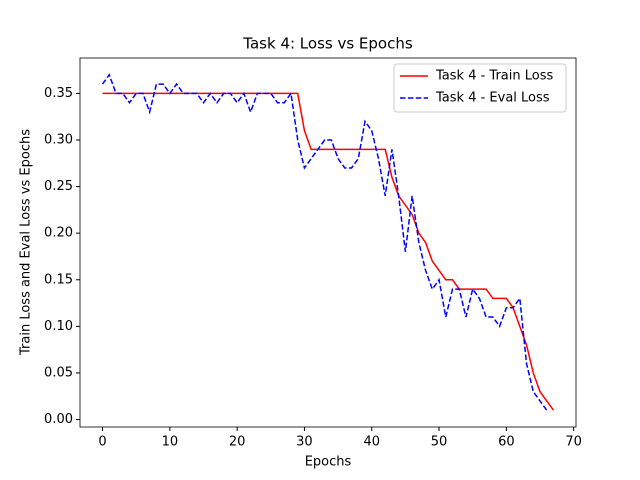  I want to click on chart-title: Task 4: Loss vs Epochs, so click(327, 44).